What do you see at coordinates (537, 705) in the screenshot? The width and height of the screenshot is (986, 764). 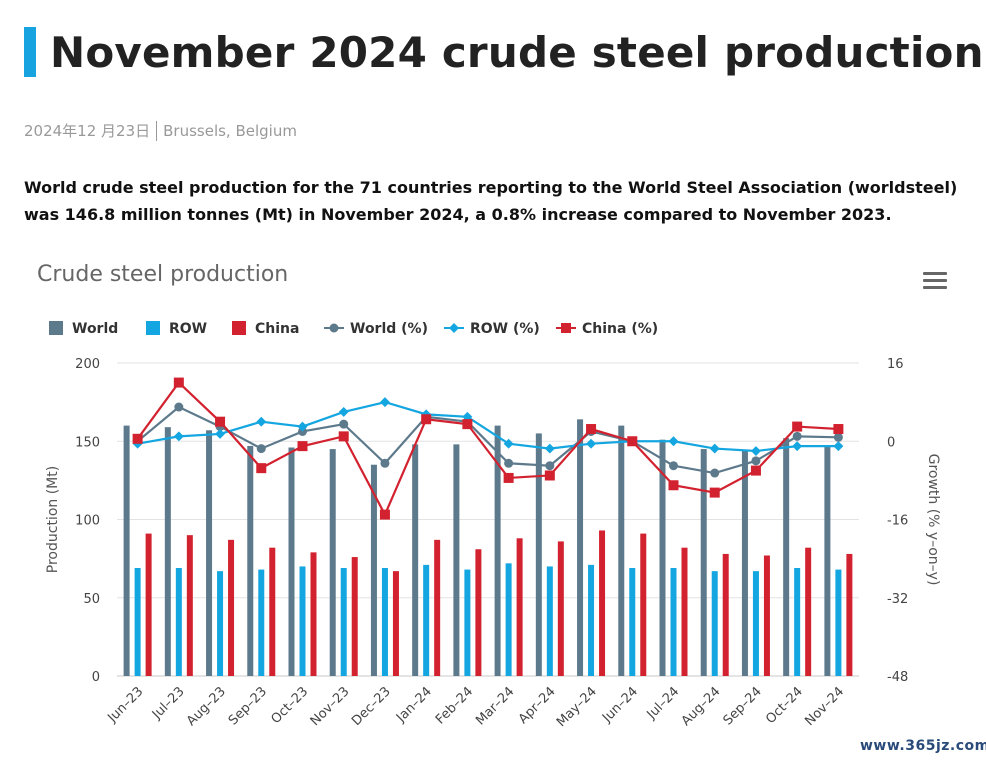 I see `x-tick-label: Apr–24` at bounding box center [537, 705].